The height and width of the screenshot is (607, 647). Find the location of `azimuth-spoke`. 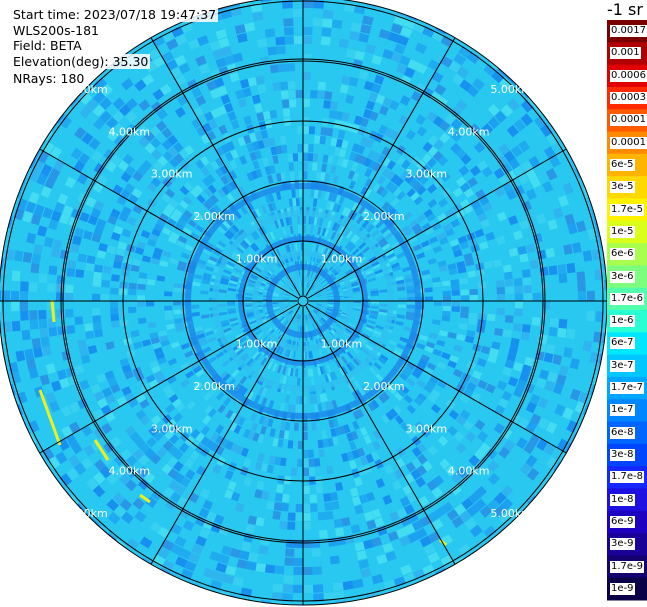

azimuth-spoke is located at coordinates (225, 435).